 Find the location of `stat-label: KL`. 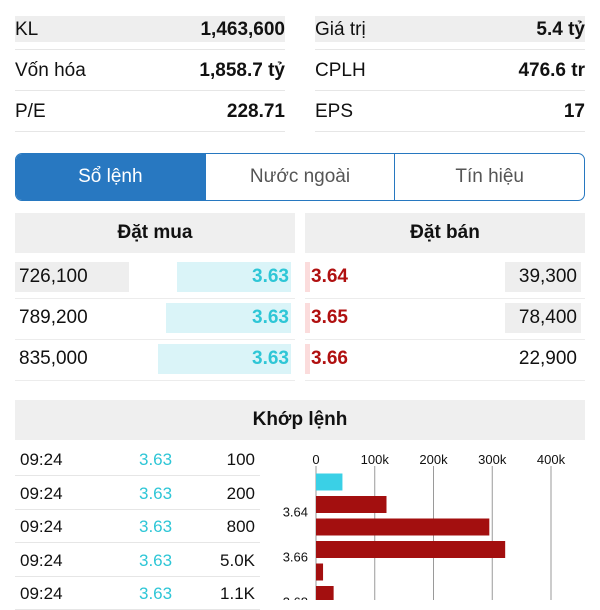

stat-label: KL is located at coordinates (27, 29).